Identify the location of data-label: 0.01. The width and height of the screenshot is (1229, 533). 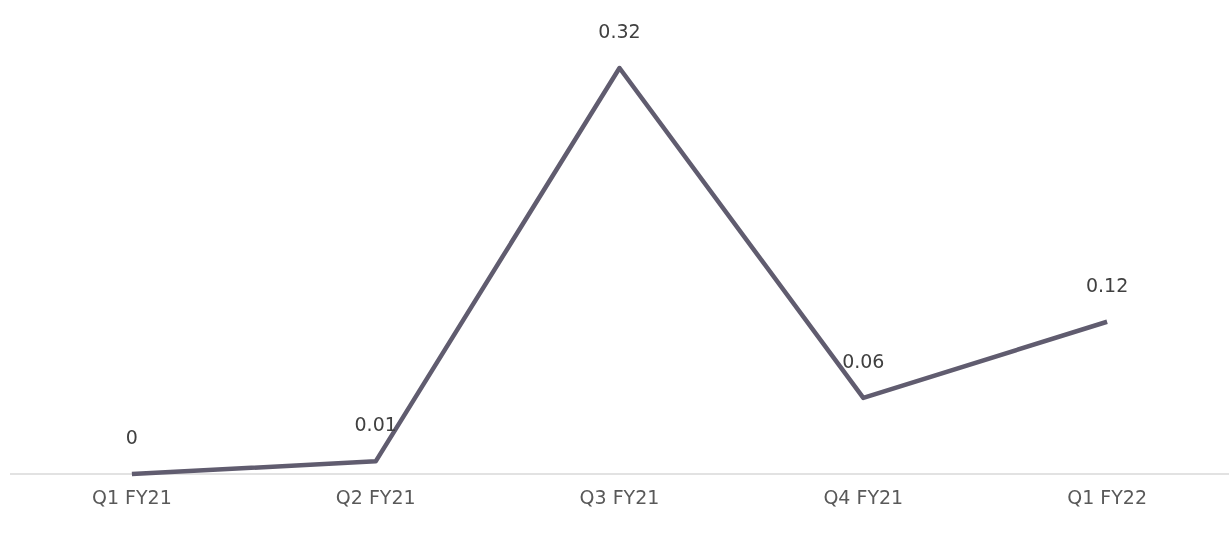
(375, 424).